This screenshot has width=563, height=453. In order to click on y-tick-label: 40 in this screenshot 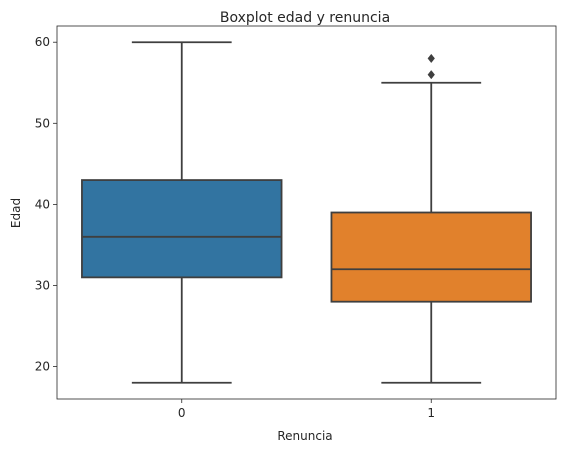, I will do `click(42, 204)`.